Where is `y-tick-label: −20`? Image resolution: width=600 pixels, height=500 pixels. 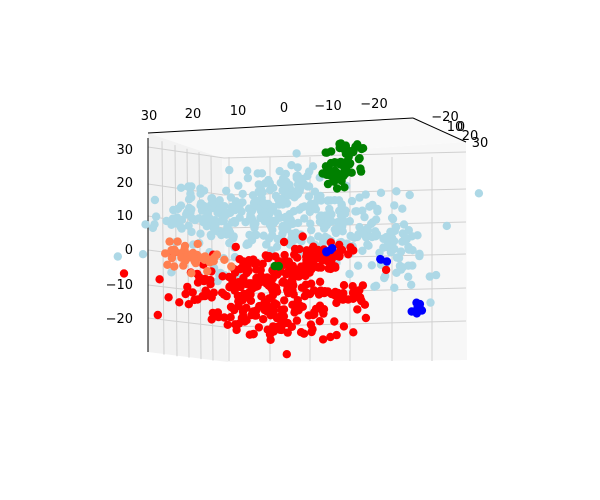
y-tick-label: −20 is located at coordinates (444, 117).